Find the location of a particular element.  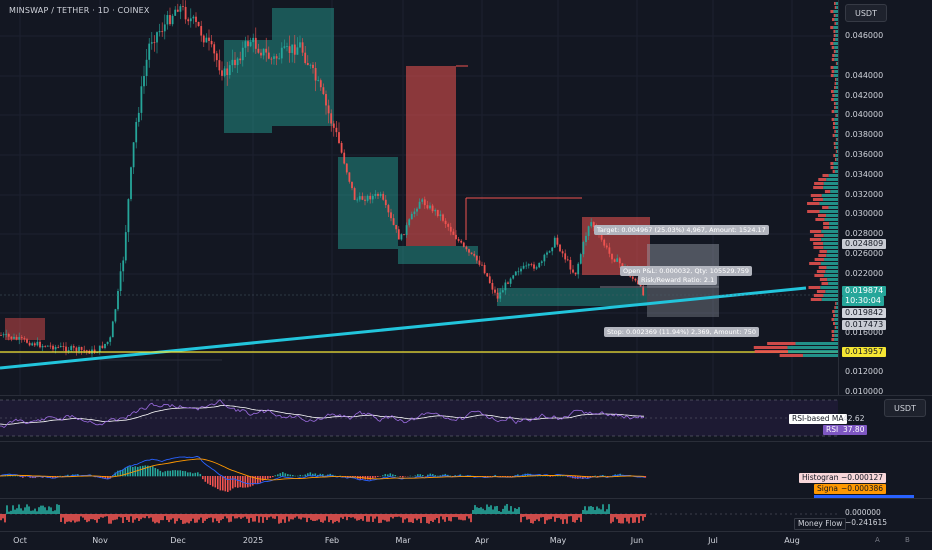

price-axis-label: 0.032000 is located at coordinates (864, 194).